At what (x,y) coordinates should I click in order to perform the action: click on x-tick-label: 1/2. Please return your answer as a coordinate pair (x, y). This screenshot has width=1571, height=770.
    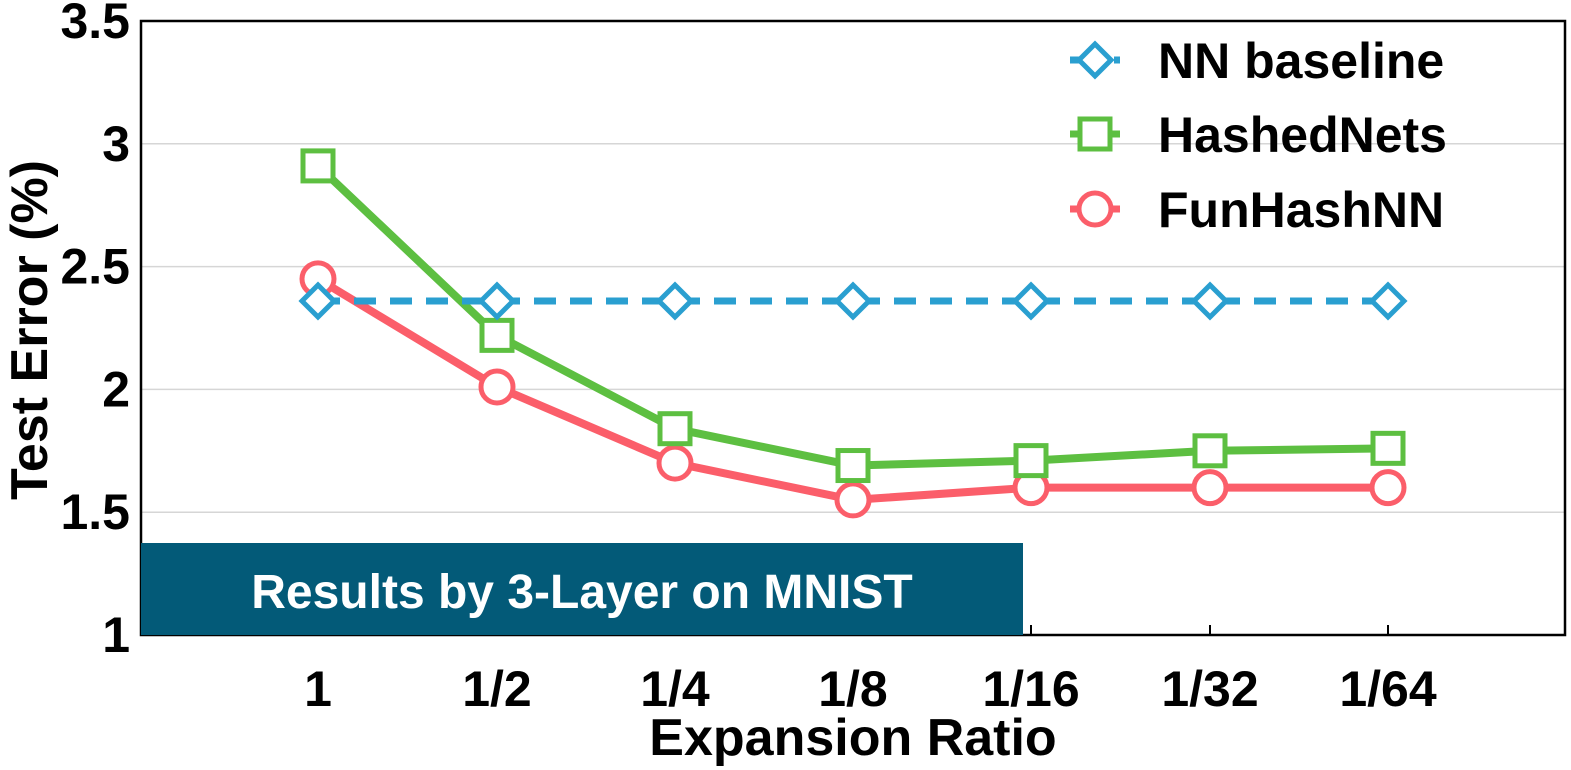
    Looking at the image, I should click on (497, 689).